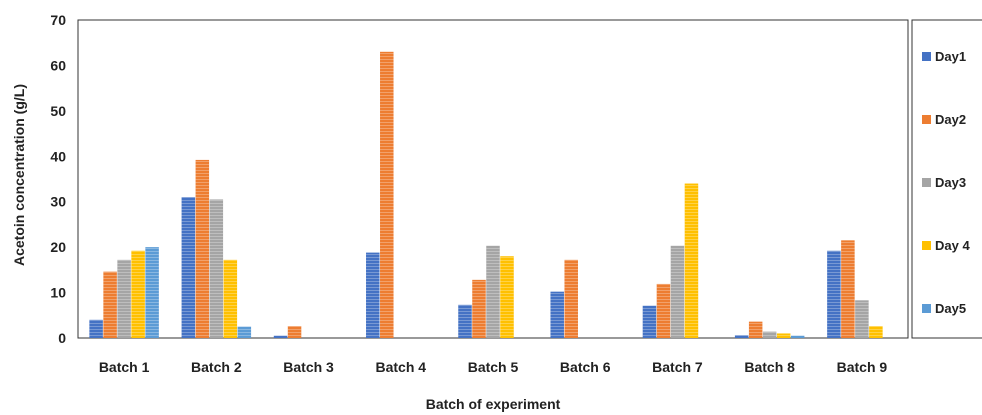 Image resolution: width=982 pixels, height=415 pixels. I want to click on legend-item: Day1, so click(944, 56).